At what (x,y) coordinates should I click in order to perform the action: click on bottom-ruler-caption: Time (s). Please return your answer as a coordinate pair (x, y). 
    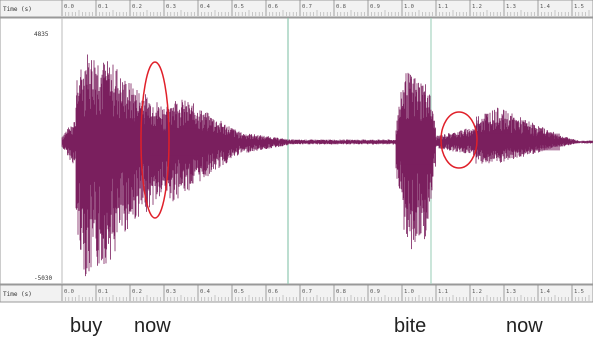
    Looking at the image, I should click on (17, 294).